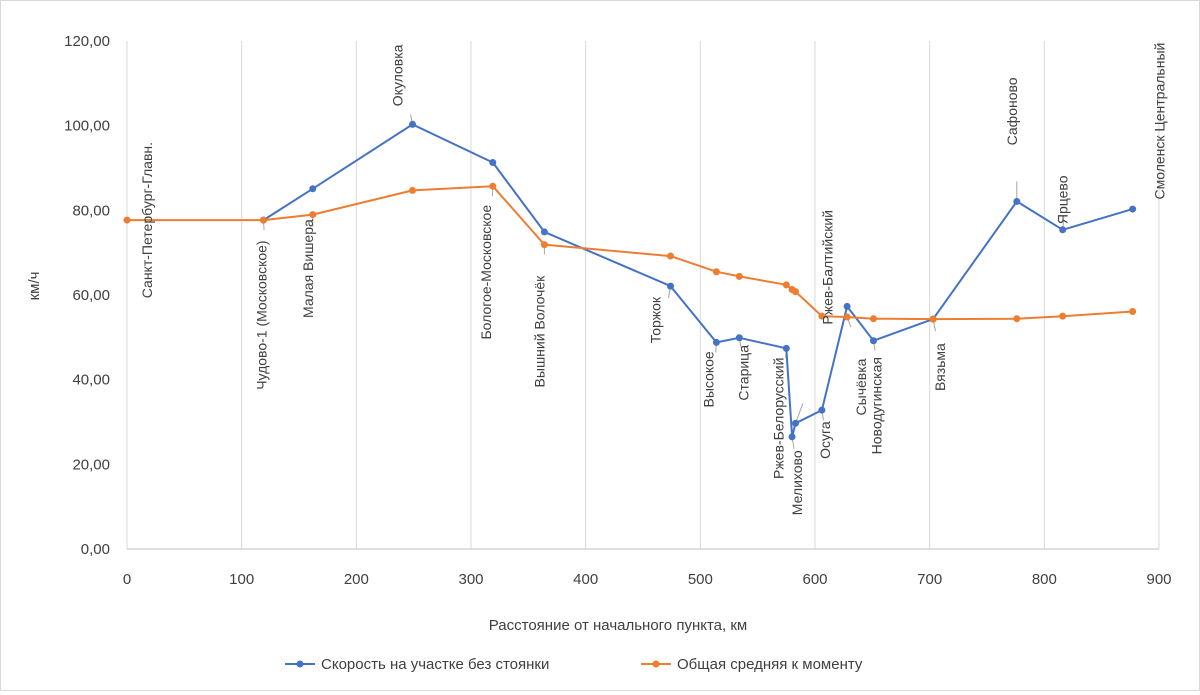 Image resolution: width=1200 pixels, height=695 pixels. What do you see at coordinates (34, 286) in the screenshot?
I see `y-axis-title: км/ч` at bounding box center [34, 286].